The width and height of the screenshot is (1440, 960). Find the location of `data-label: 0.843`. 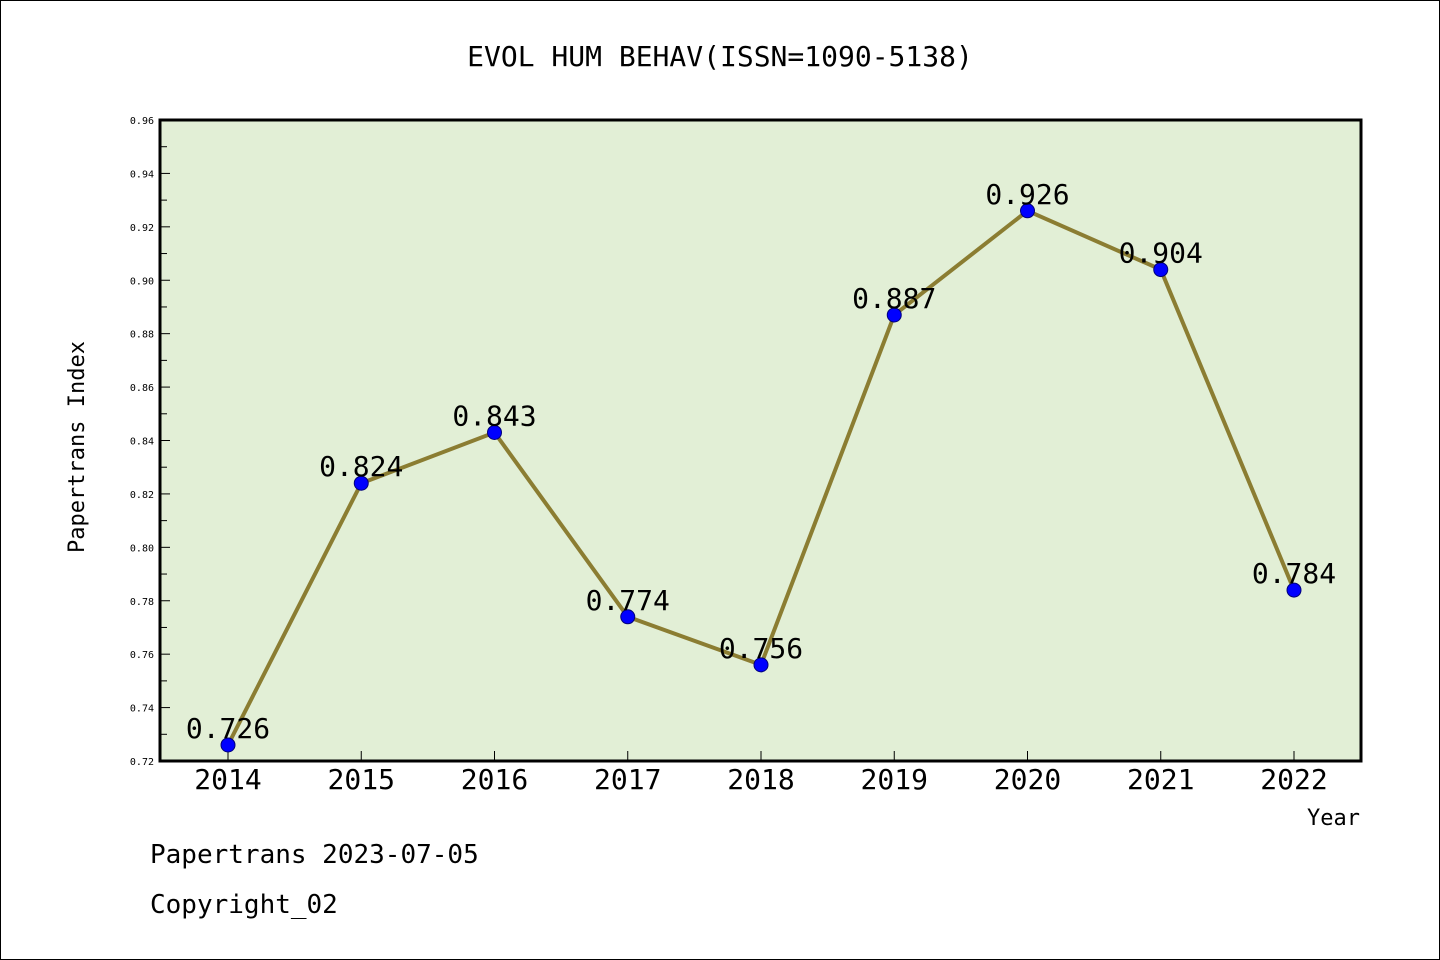

data-label: 0.843 is located at coordinates (494, 415).